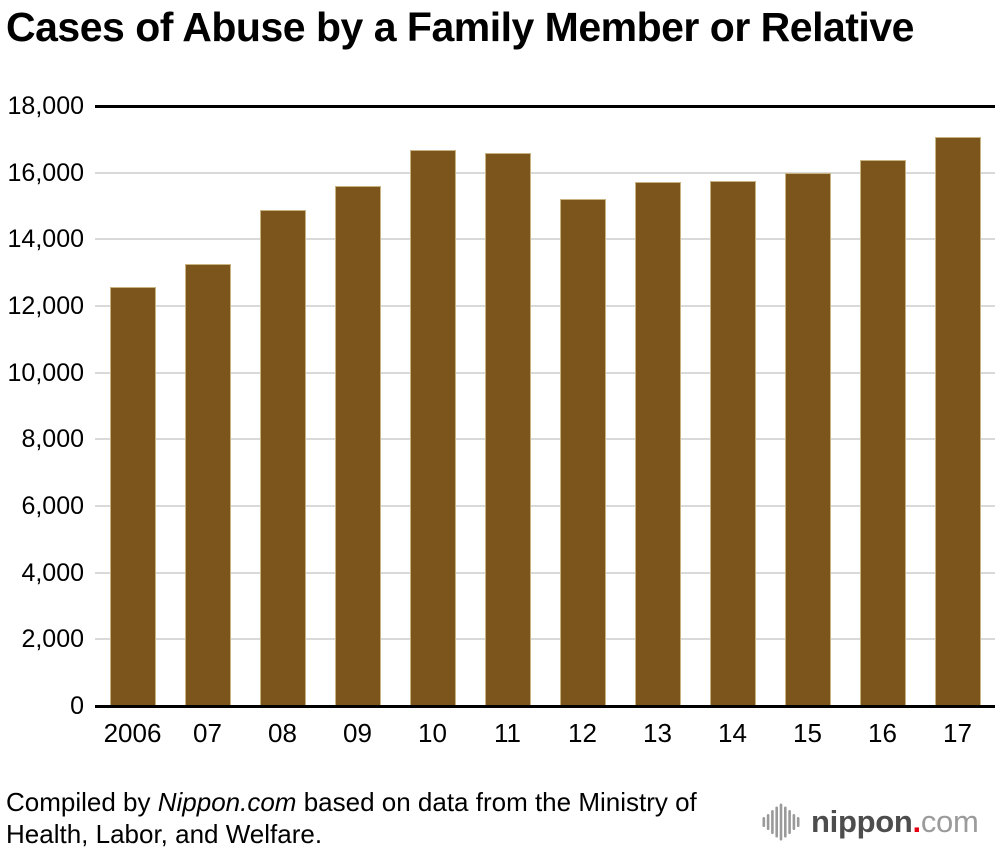  I want to click on x-tick-label-17: 17, so click(957, 733).